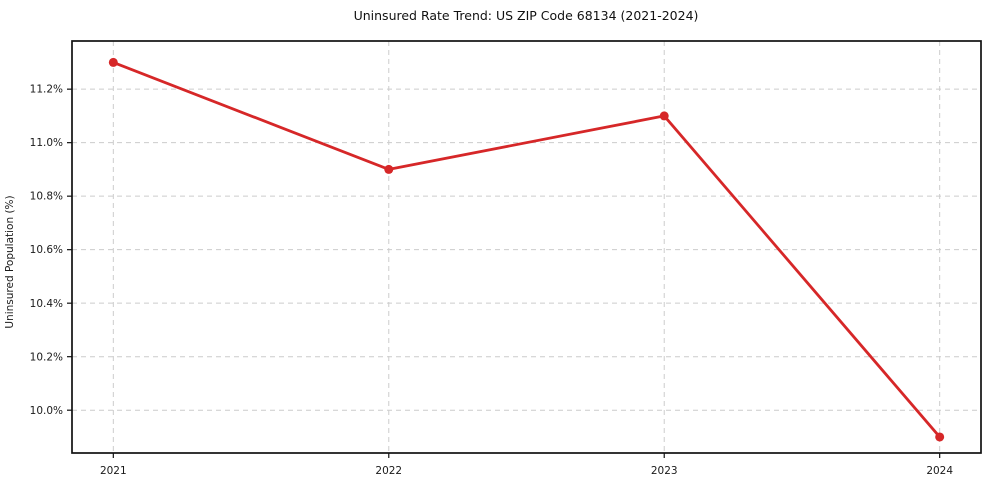 The image size is (989, 490). I want to click on y-tick-label: 10.6%, so click(46, 250).